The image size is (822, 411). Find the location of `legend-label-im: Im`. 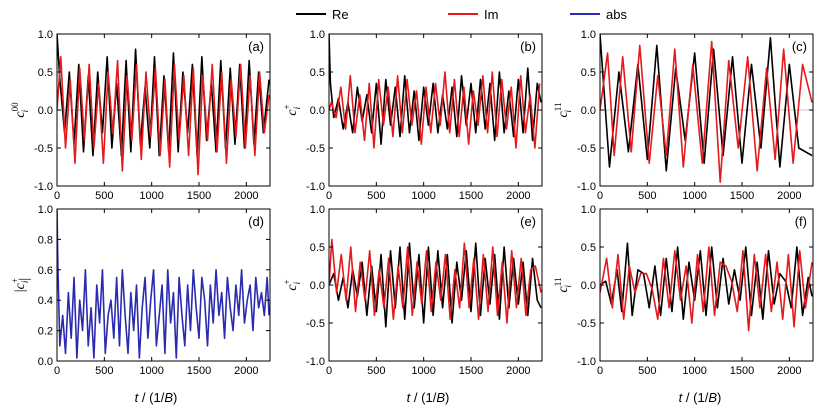

legend-label-im: Im is located at coordinates (491, 14).